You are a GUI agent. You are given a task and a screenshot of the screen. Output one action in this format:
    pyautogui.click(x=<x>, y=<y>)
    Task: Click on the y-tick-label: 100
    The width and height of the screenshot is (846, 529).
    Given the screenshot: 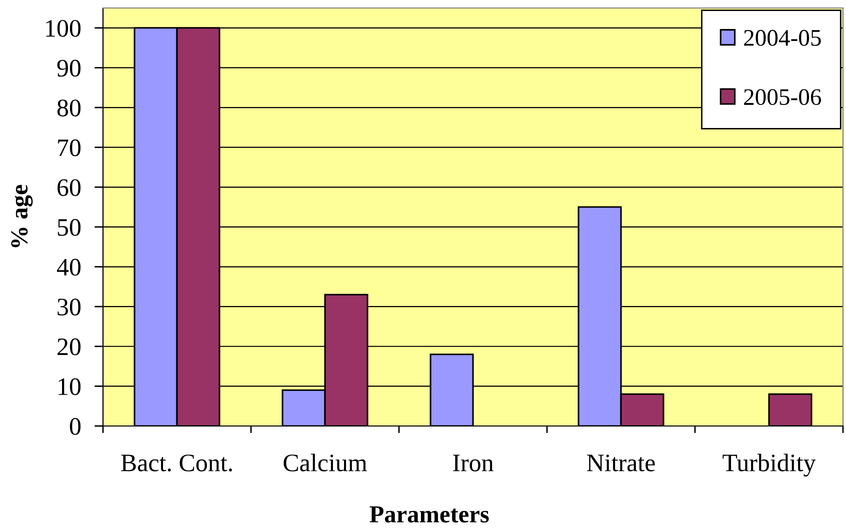 What is the action you would take?
    pyautogui.click(x=63, y=28)
    